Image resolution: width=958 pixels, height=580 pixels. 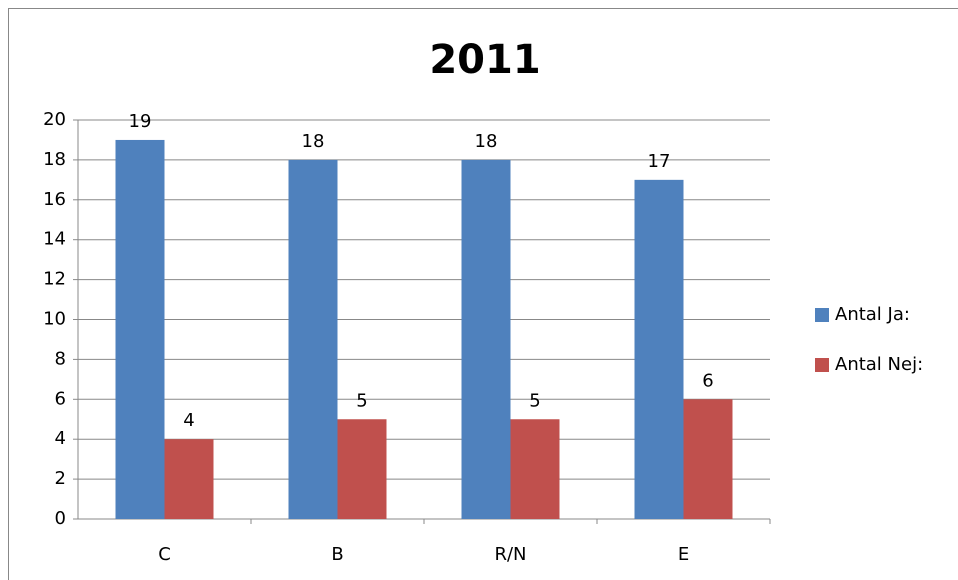 What do you see at coordinates (659, 161) in the screenshot?
I see `data-label: 17` at bounding box center [659, 161].